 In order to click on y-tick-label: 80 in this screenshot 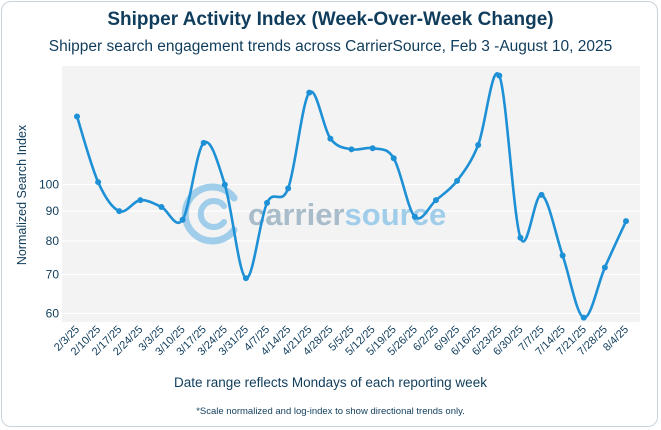, I will do `click(53, 241)`.